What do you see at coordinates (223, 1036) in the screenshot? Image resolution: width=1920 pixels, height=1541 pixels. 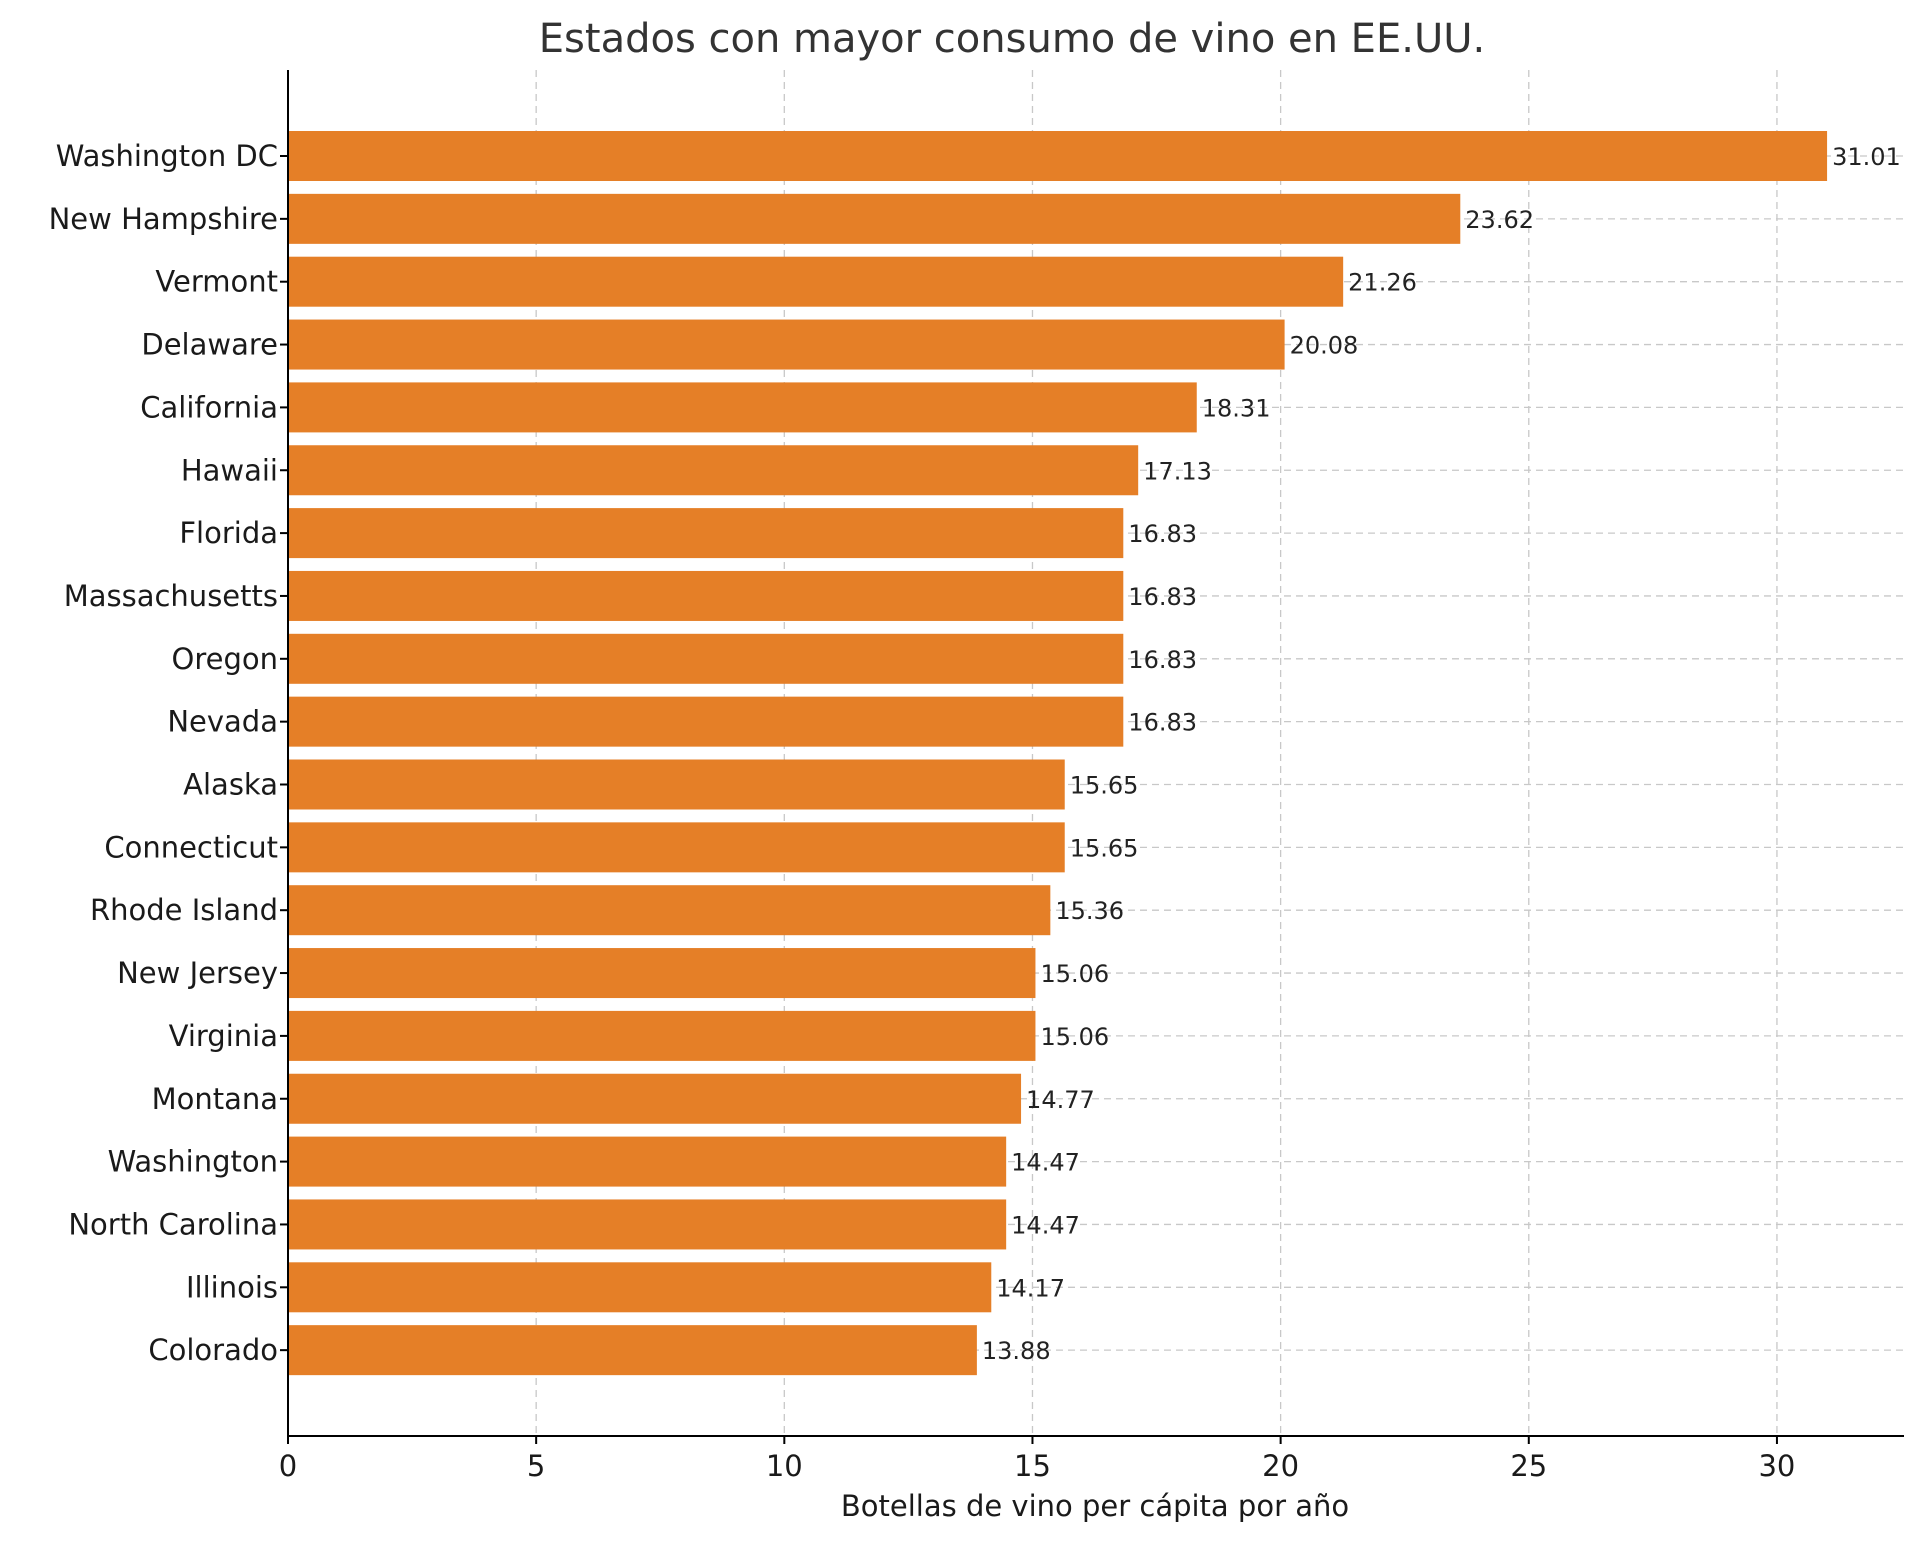 I see `y-category-label: Virginia` at bounding box center [223, 1036].